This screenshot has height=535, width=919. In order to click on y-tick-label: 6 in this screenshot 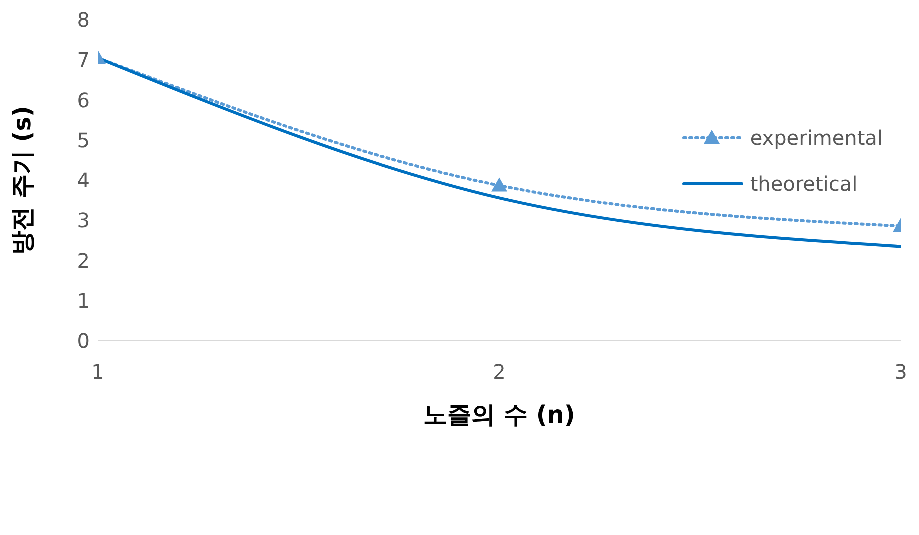, I will do `click(83, 100)`.